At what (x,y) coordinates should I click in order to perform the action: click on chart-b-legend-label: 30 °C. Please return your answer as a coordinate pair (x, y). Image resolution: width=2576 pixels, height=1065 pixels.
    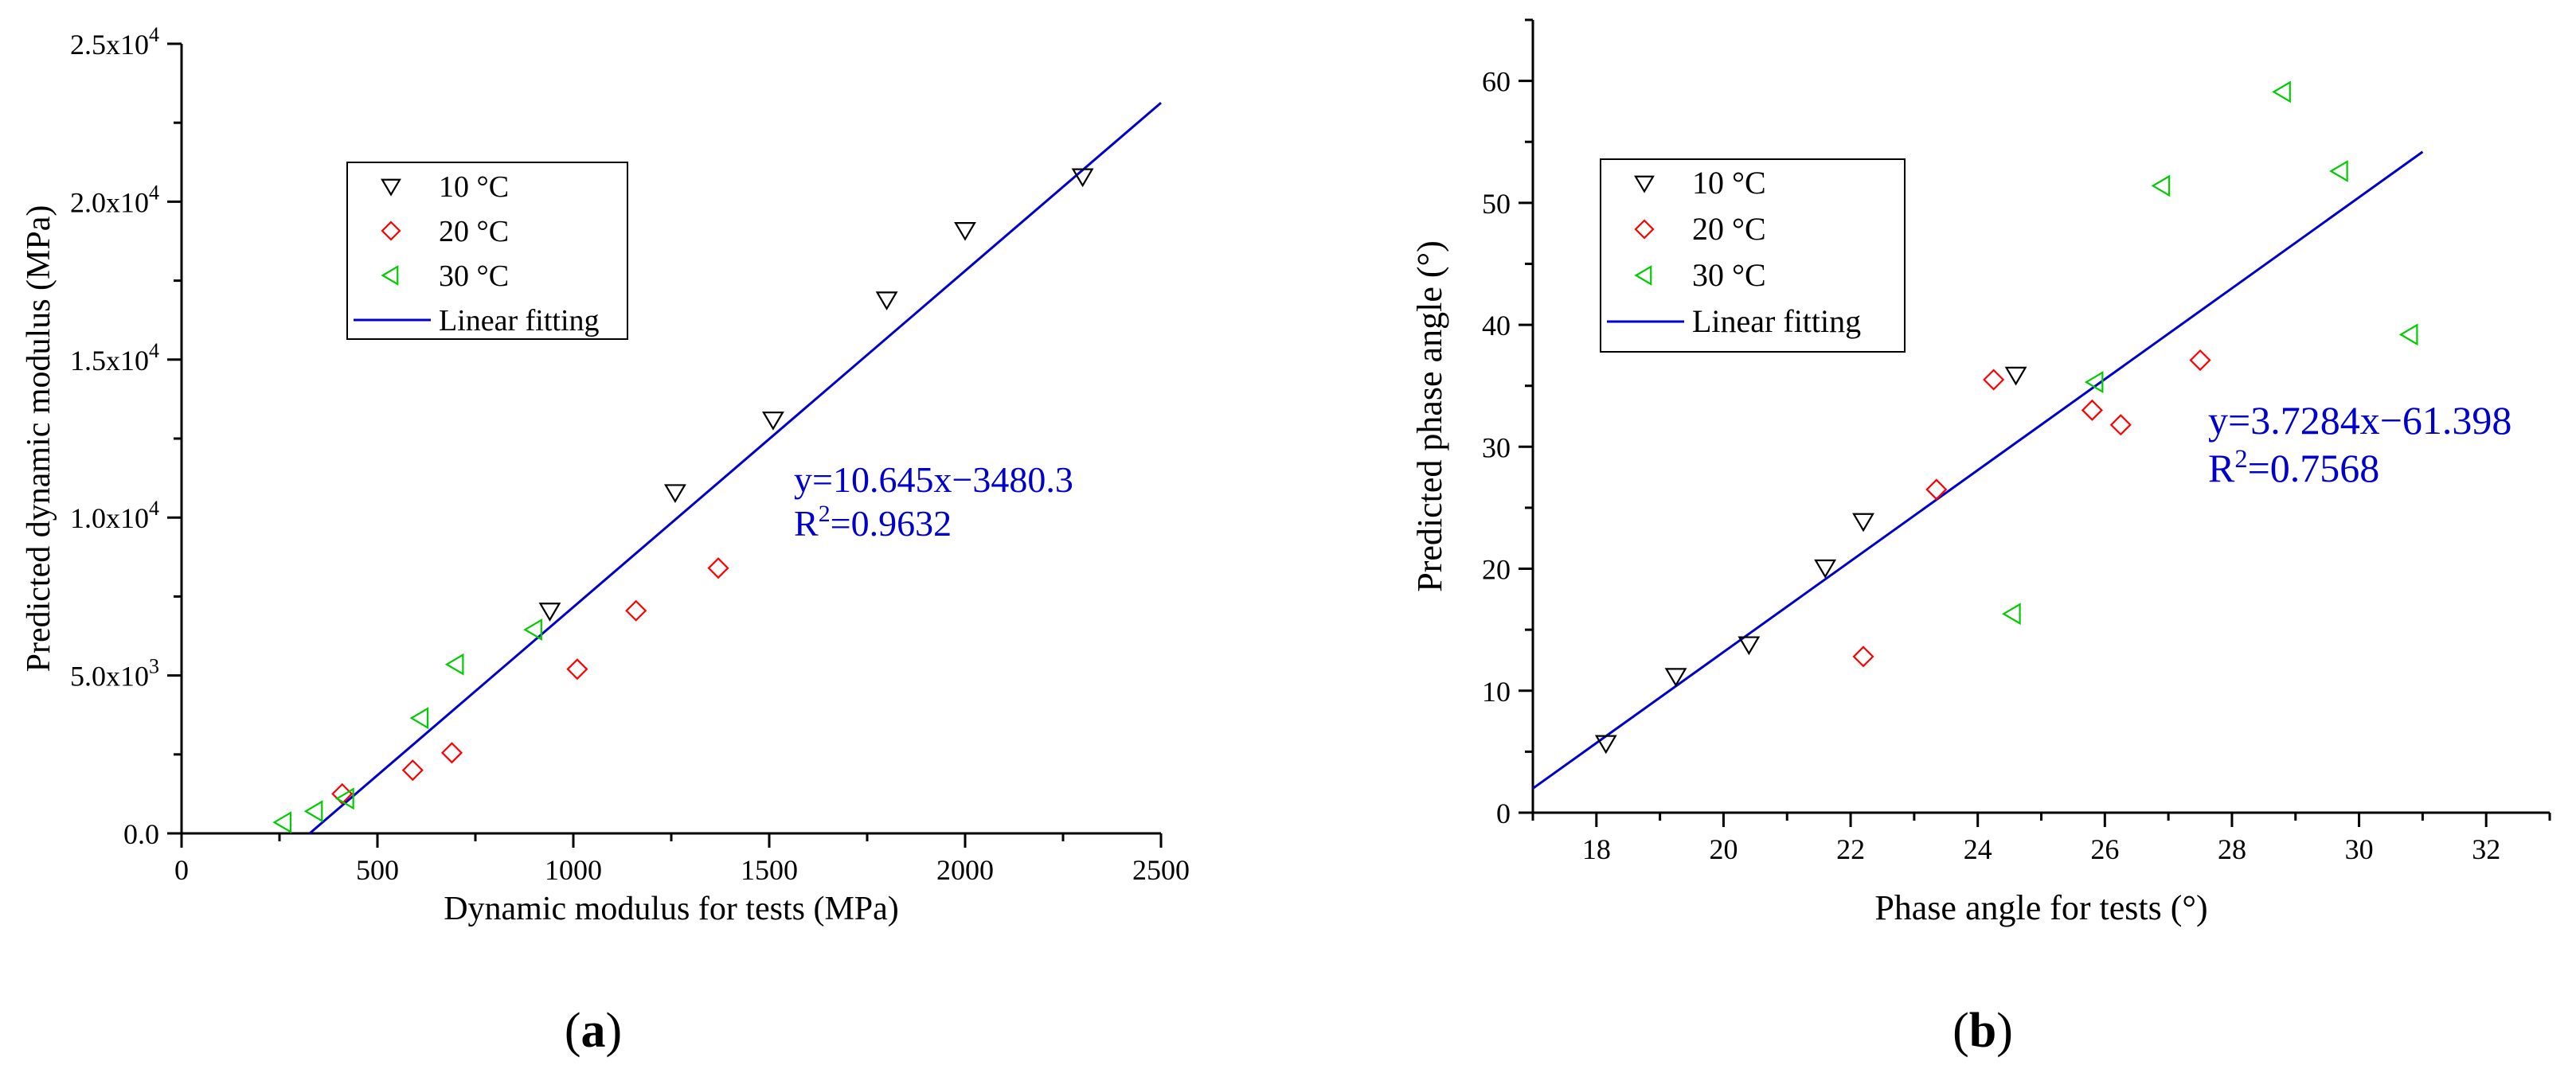
    Looking at the image, I should click on (1729, 275).